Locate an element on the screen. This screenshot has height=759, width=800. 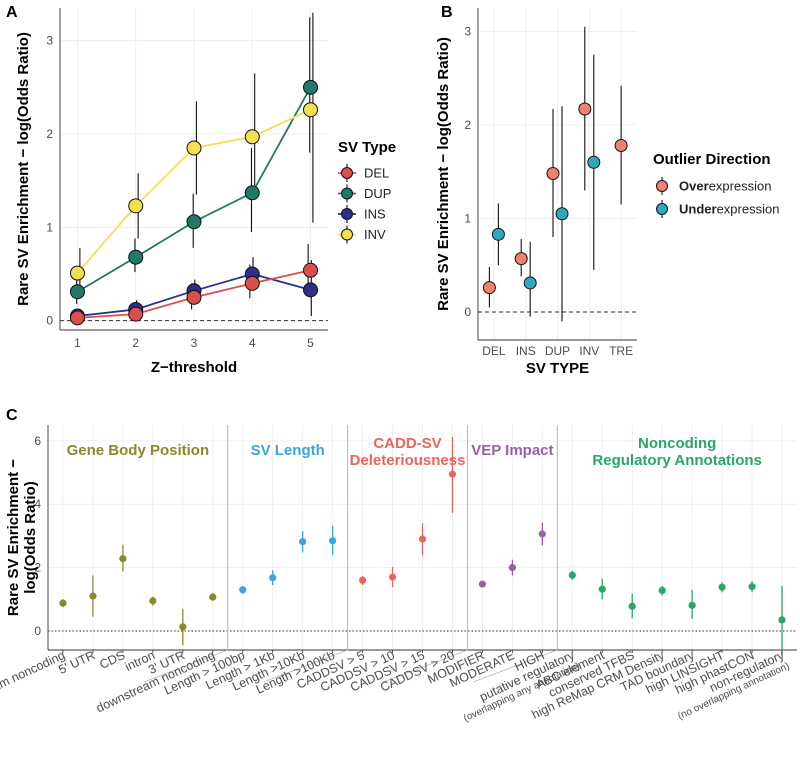
c-xtick-label-0-2: CDS is located at coordinates (112, 660).